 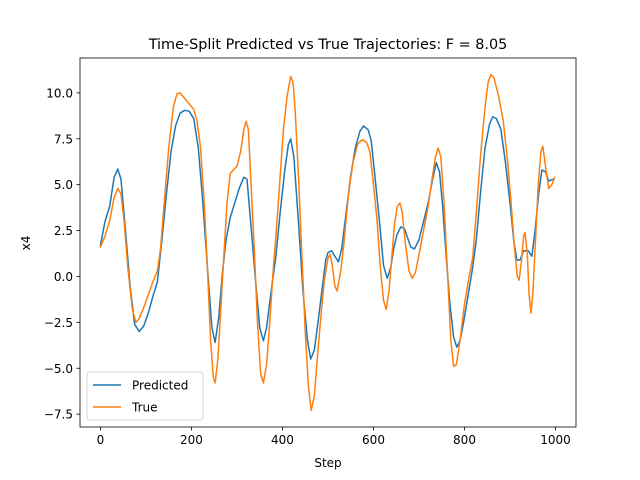 I want to click on x-axis-label: Step, so click(x=327, y=463).